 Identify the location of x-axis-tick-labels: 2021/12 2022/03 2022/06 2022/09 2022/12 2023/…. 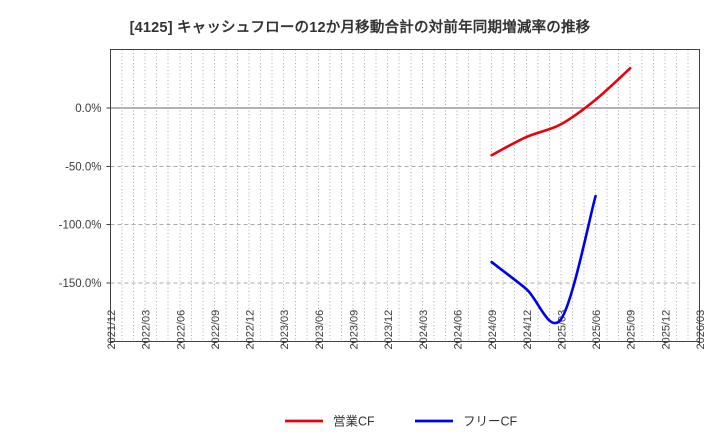
(406, 330).